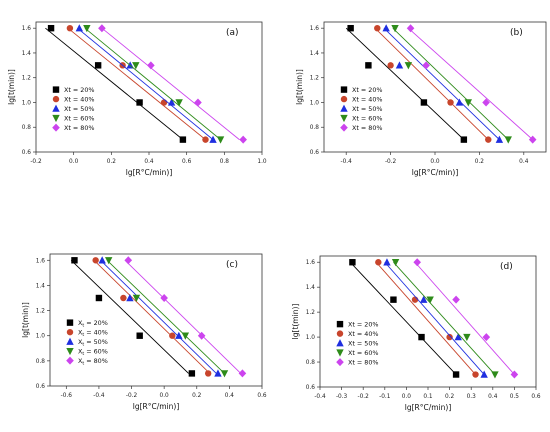 The height and width of the screenshot is (432, 550). What do you see at coordinates (232, 265) in the screenshot?
I see `panel-label: (c)` at bounding box center [232, 265].